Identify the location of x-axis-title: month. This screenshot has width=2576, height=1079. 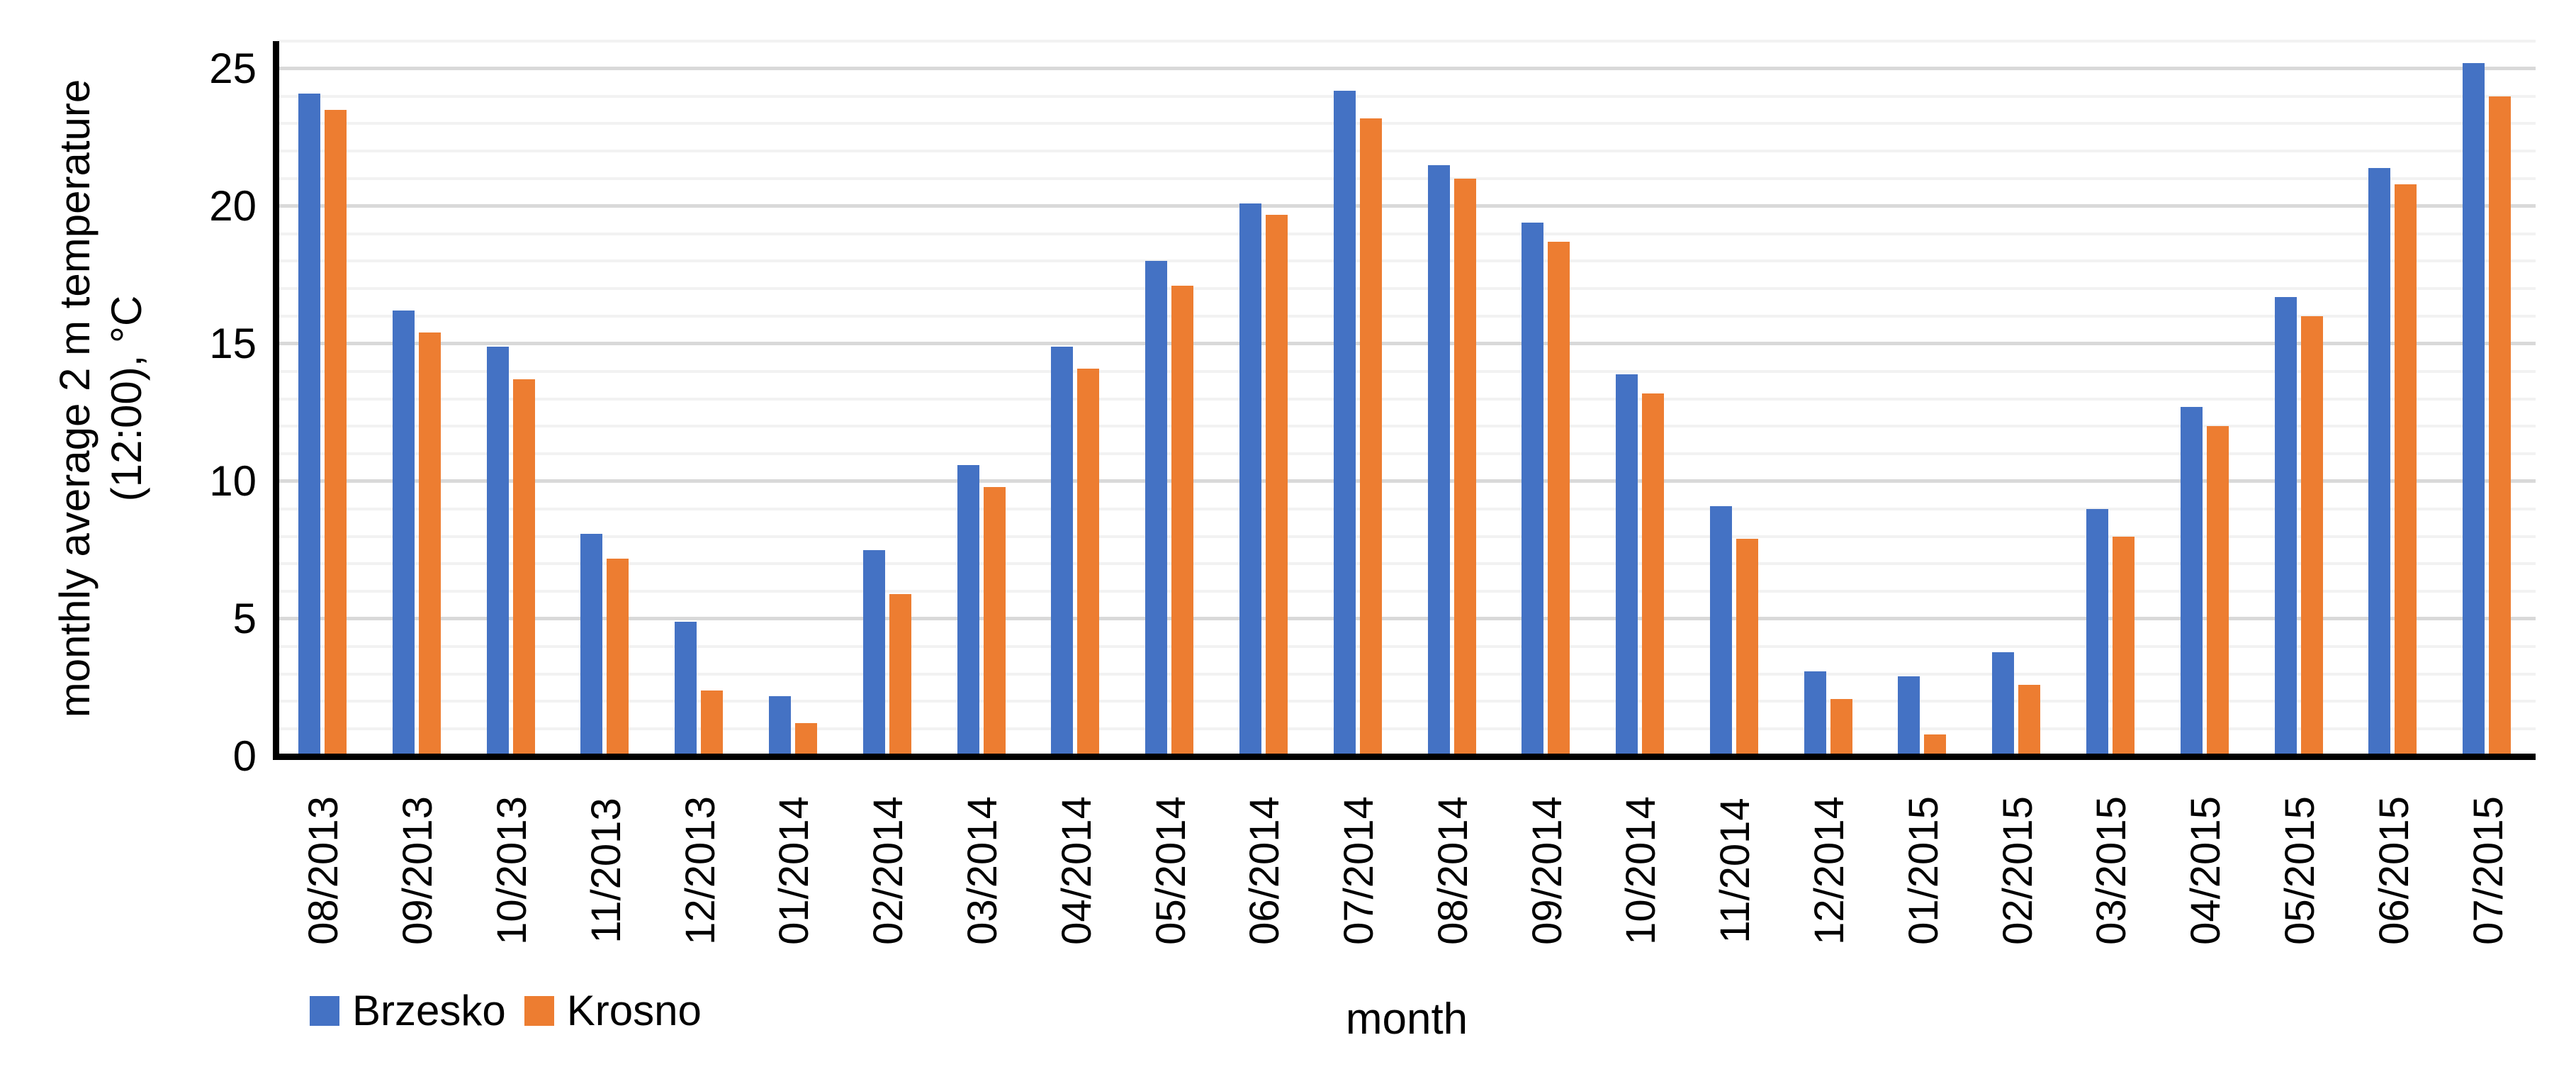
(1406, 1019).